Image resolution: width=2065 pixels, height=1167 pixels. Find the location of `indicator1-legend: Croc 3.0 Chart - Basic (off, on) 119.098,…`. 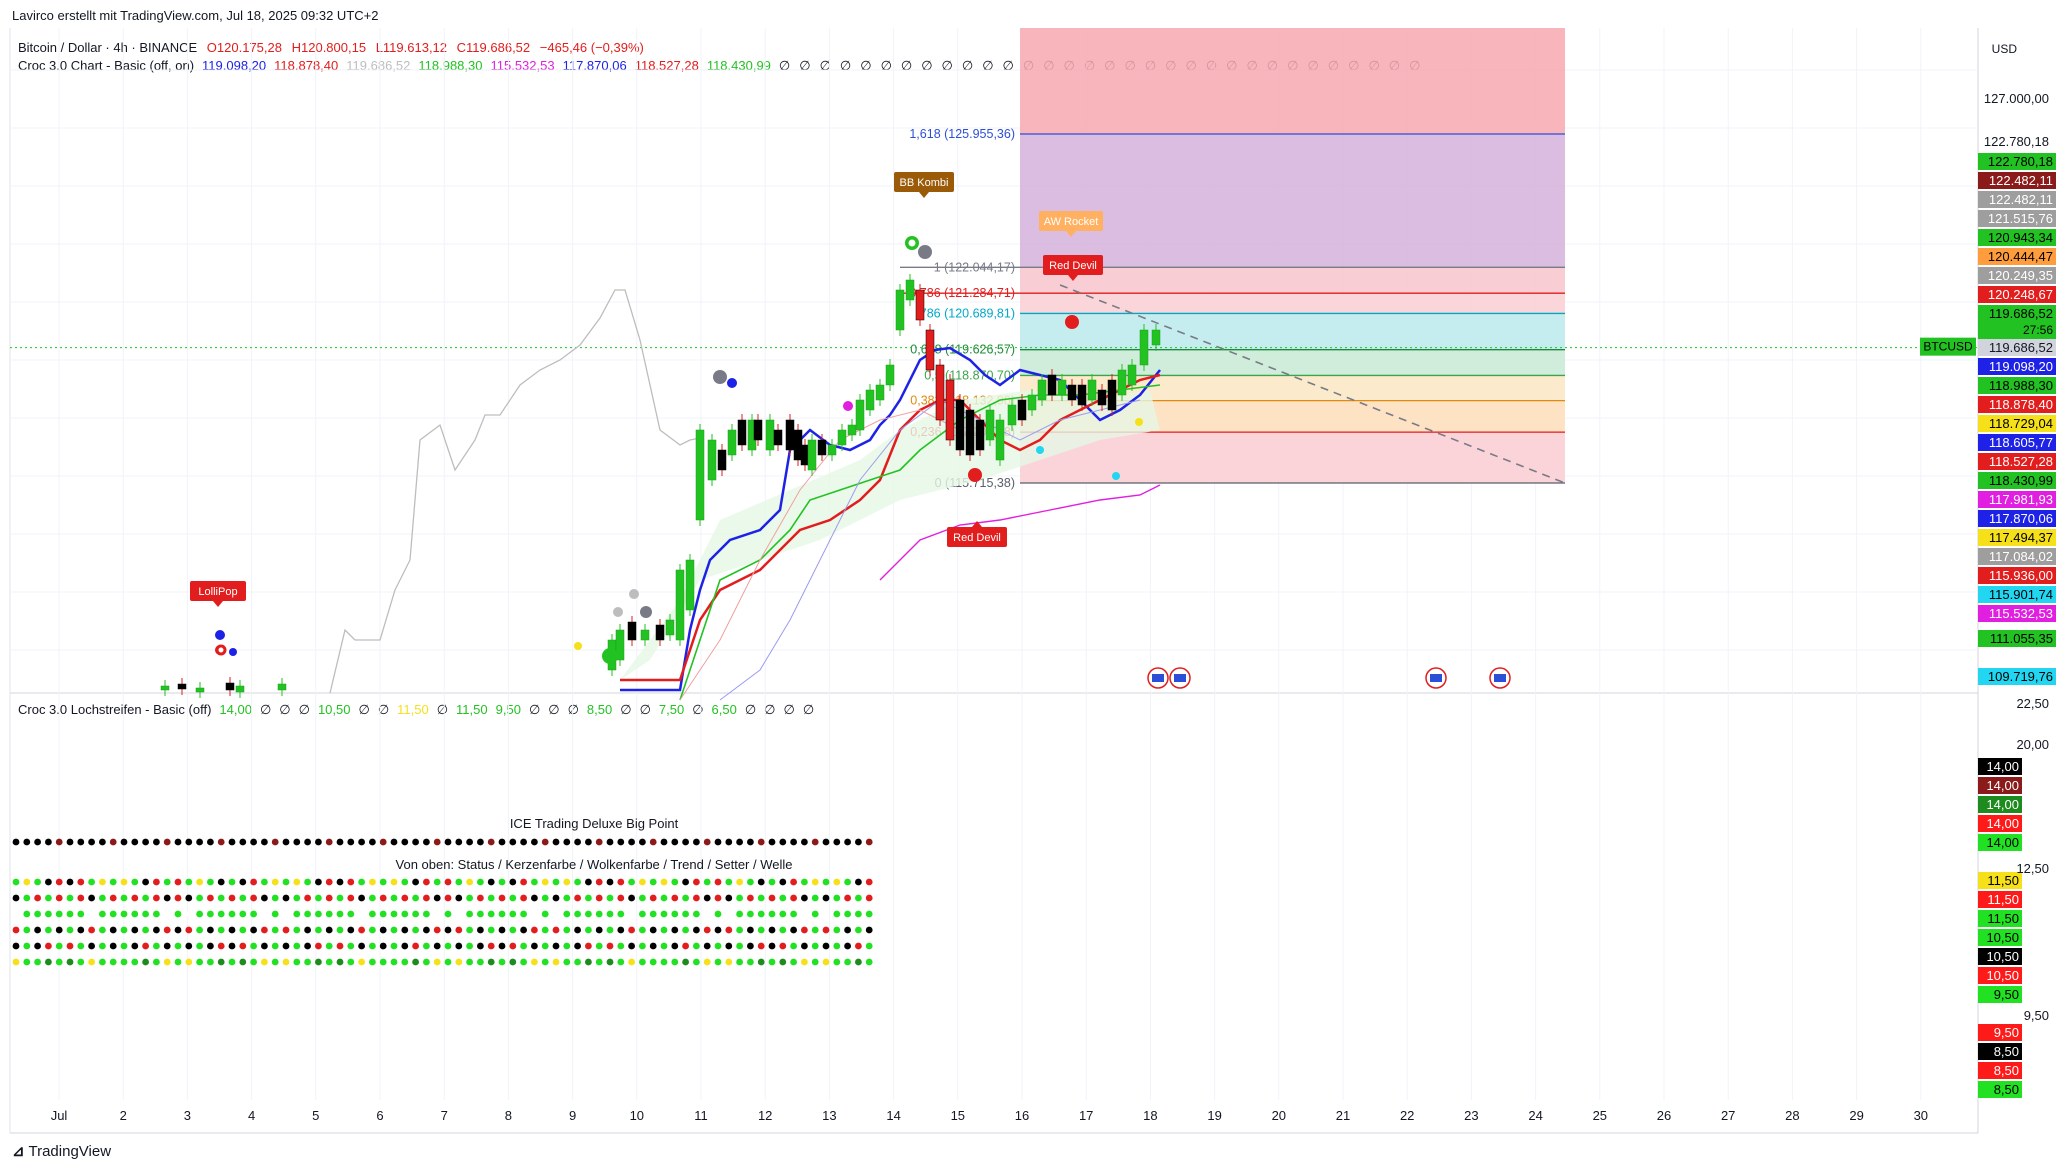

indicator1-legend: Croc 3.0 Chart - Basic (off, on) 119.098,… is located at coordinates (723, 66).